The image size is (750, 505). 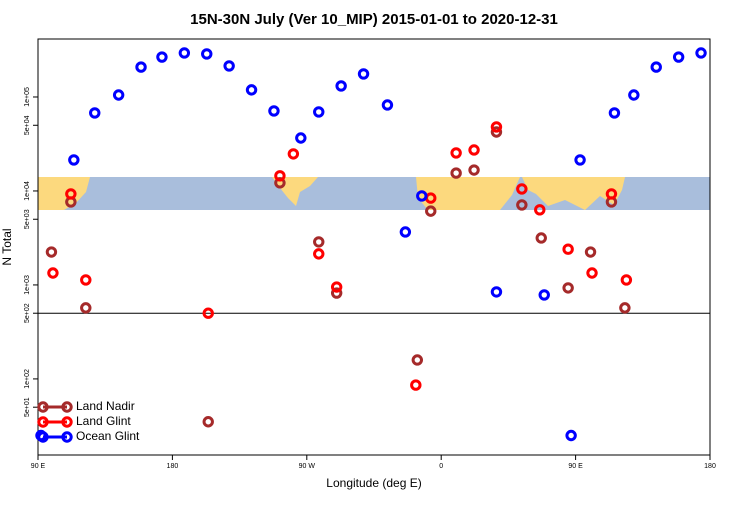 What do you see at coordinates (27, 285) in the screenshot?
I see `y-tick-label: 1e+03` at bounding box center [27, 285].